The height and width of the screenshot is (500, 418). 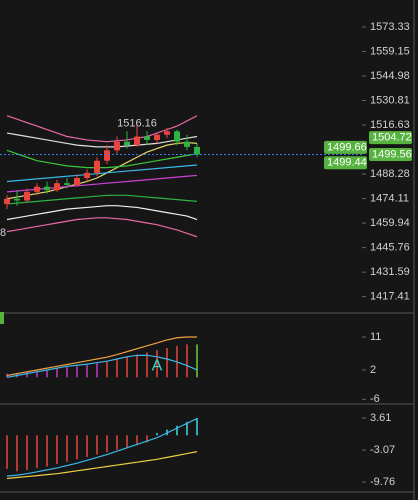 I want to click on price-tag-label: 1499.44, so click(x=347, y=163).